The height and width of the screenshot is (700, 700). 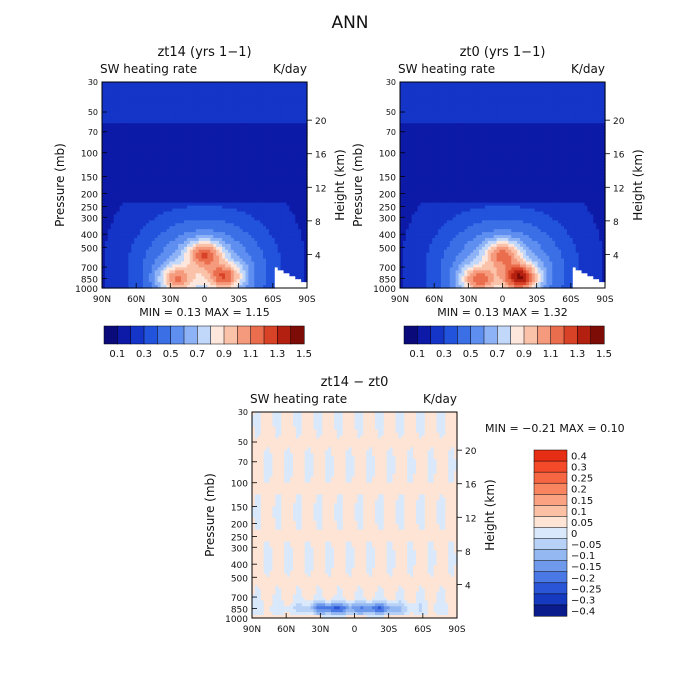 I want to click on y-tick-label: 500, so click(x=89, y=249).